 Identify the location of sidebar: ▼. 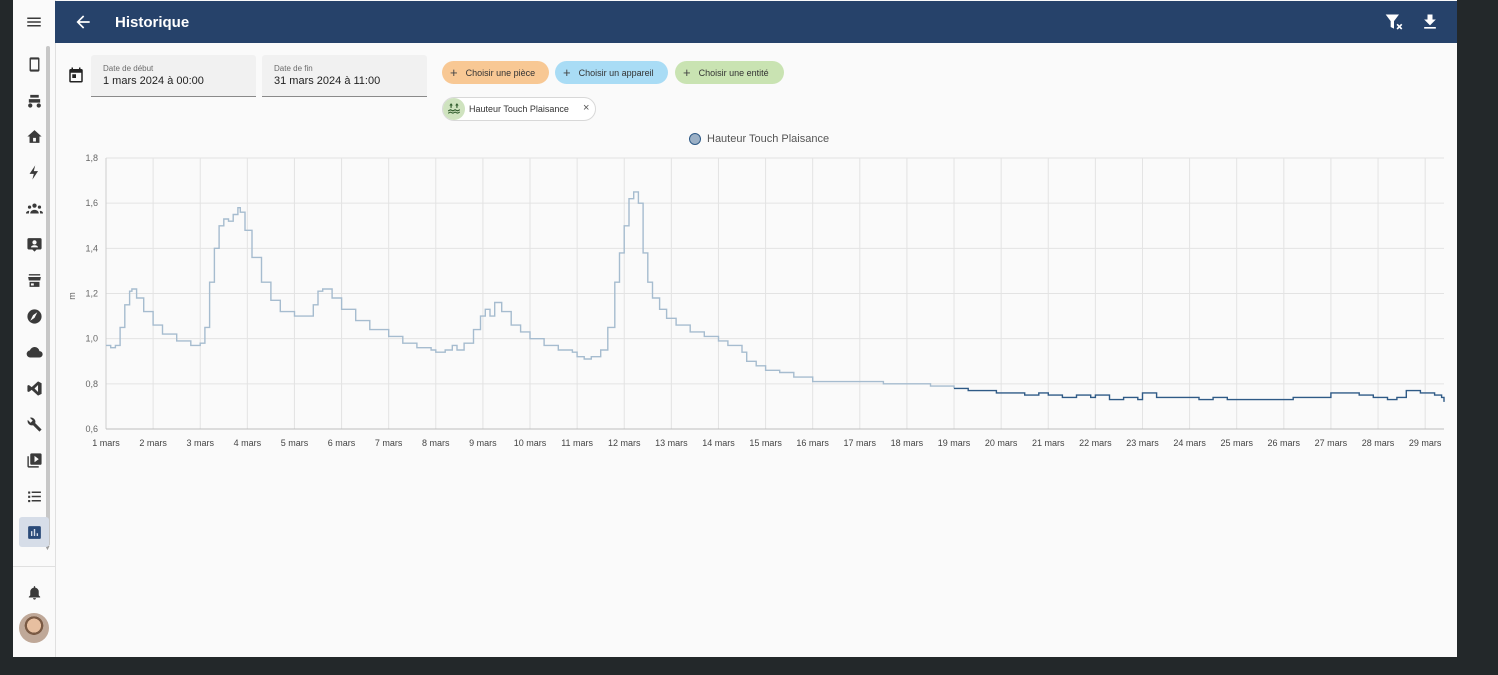
(34, 328).